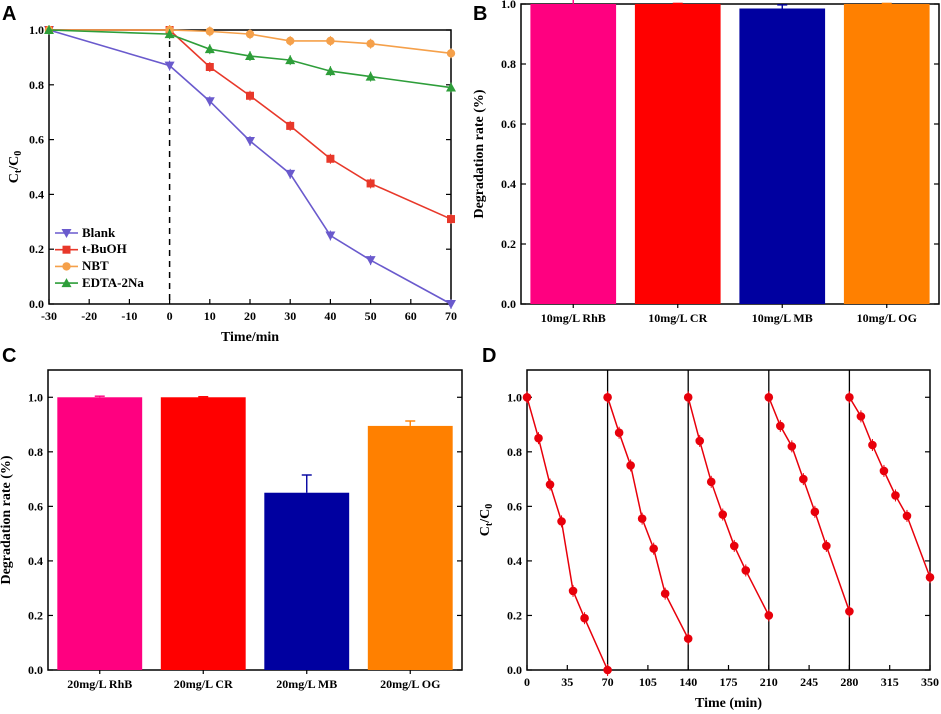 This screenshot has height=714, width=941. I want to click on panel-d-y-tick-label: 0.0, so click(514, 670).